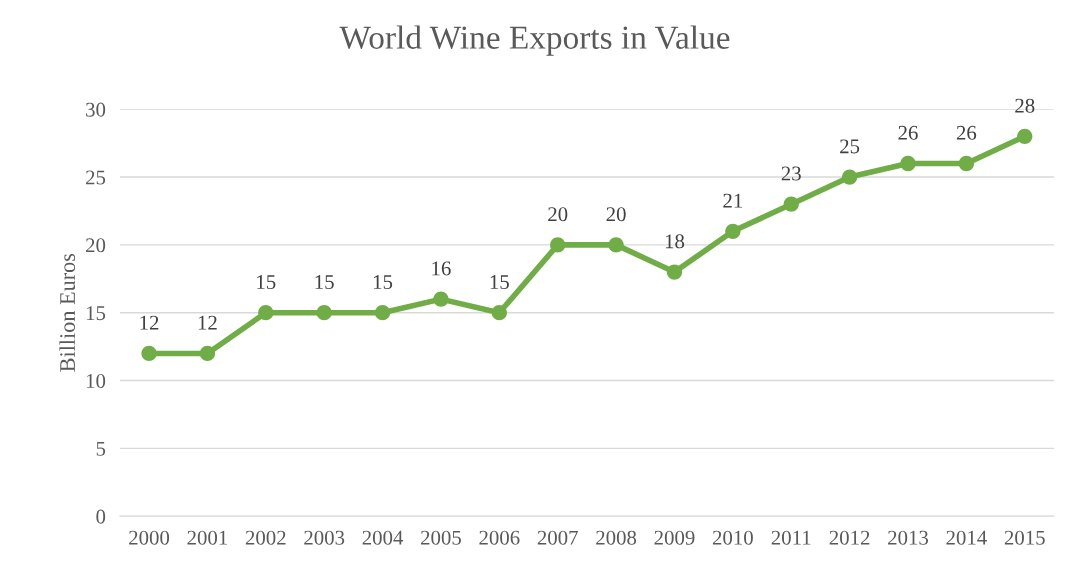 The image size is (1070, 566). I want to click on x-tick-label: 2005, so click(441, 537).